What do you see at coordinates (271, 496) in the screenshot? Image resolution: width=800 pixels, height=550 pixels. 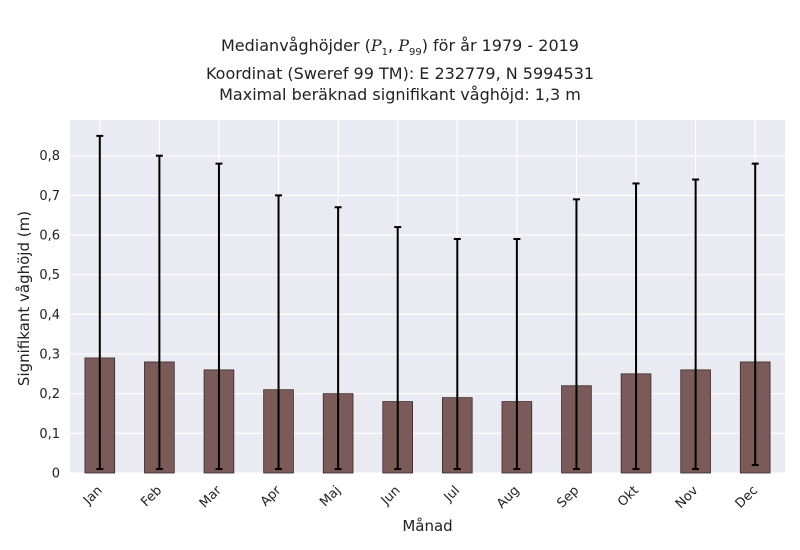 I see `x-tick-label: Apr` at bounding box center [271, 496].